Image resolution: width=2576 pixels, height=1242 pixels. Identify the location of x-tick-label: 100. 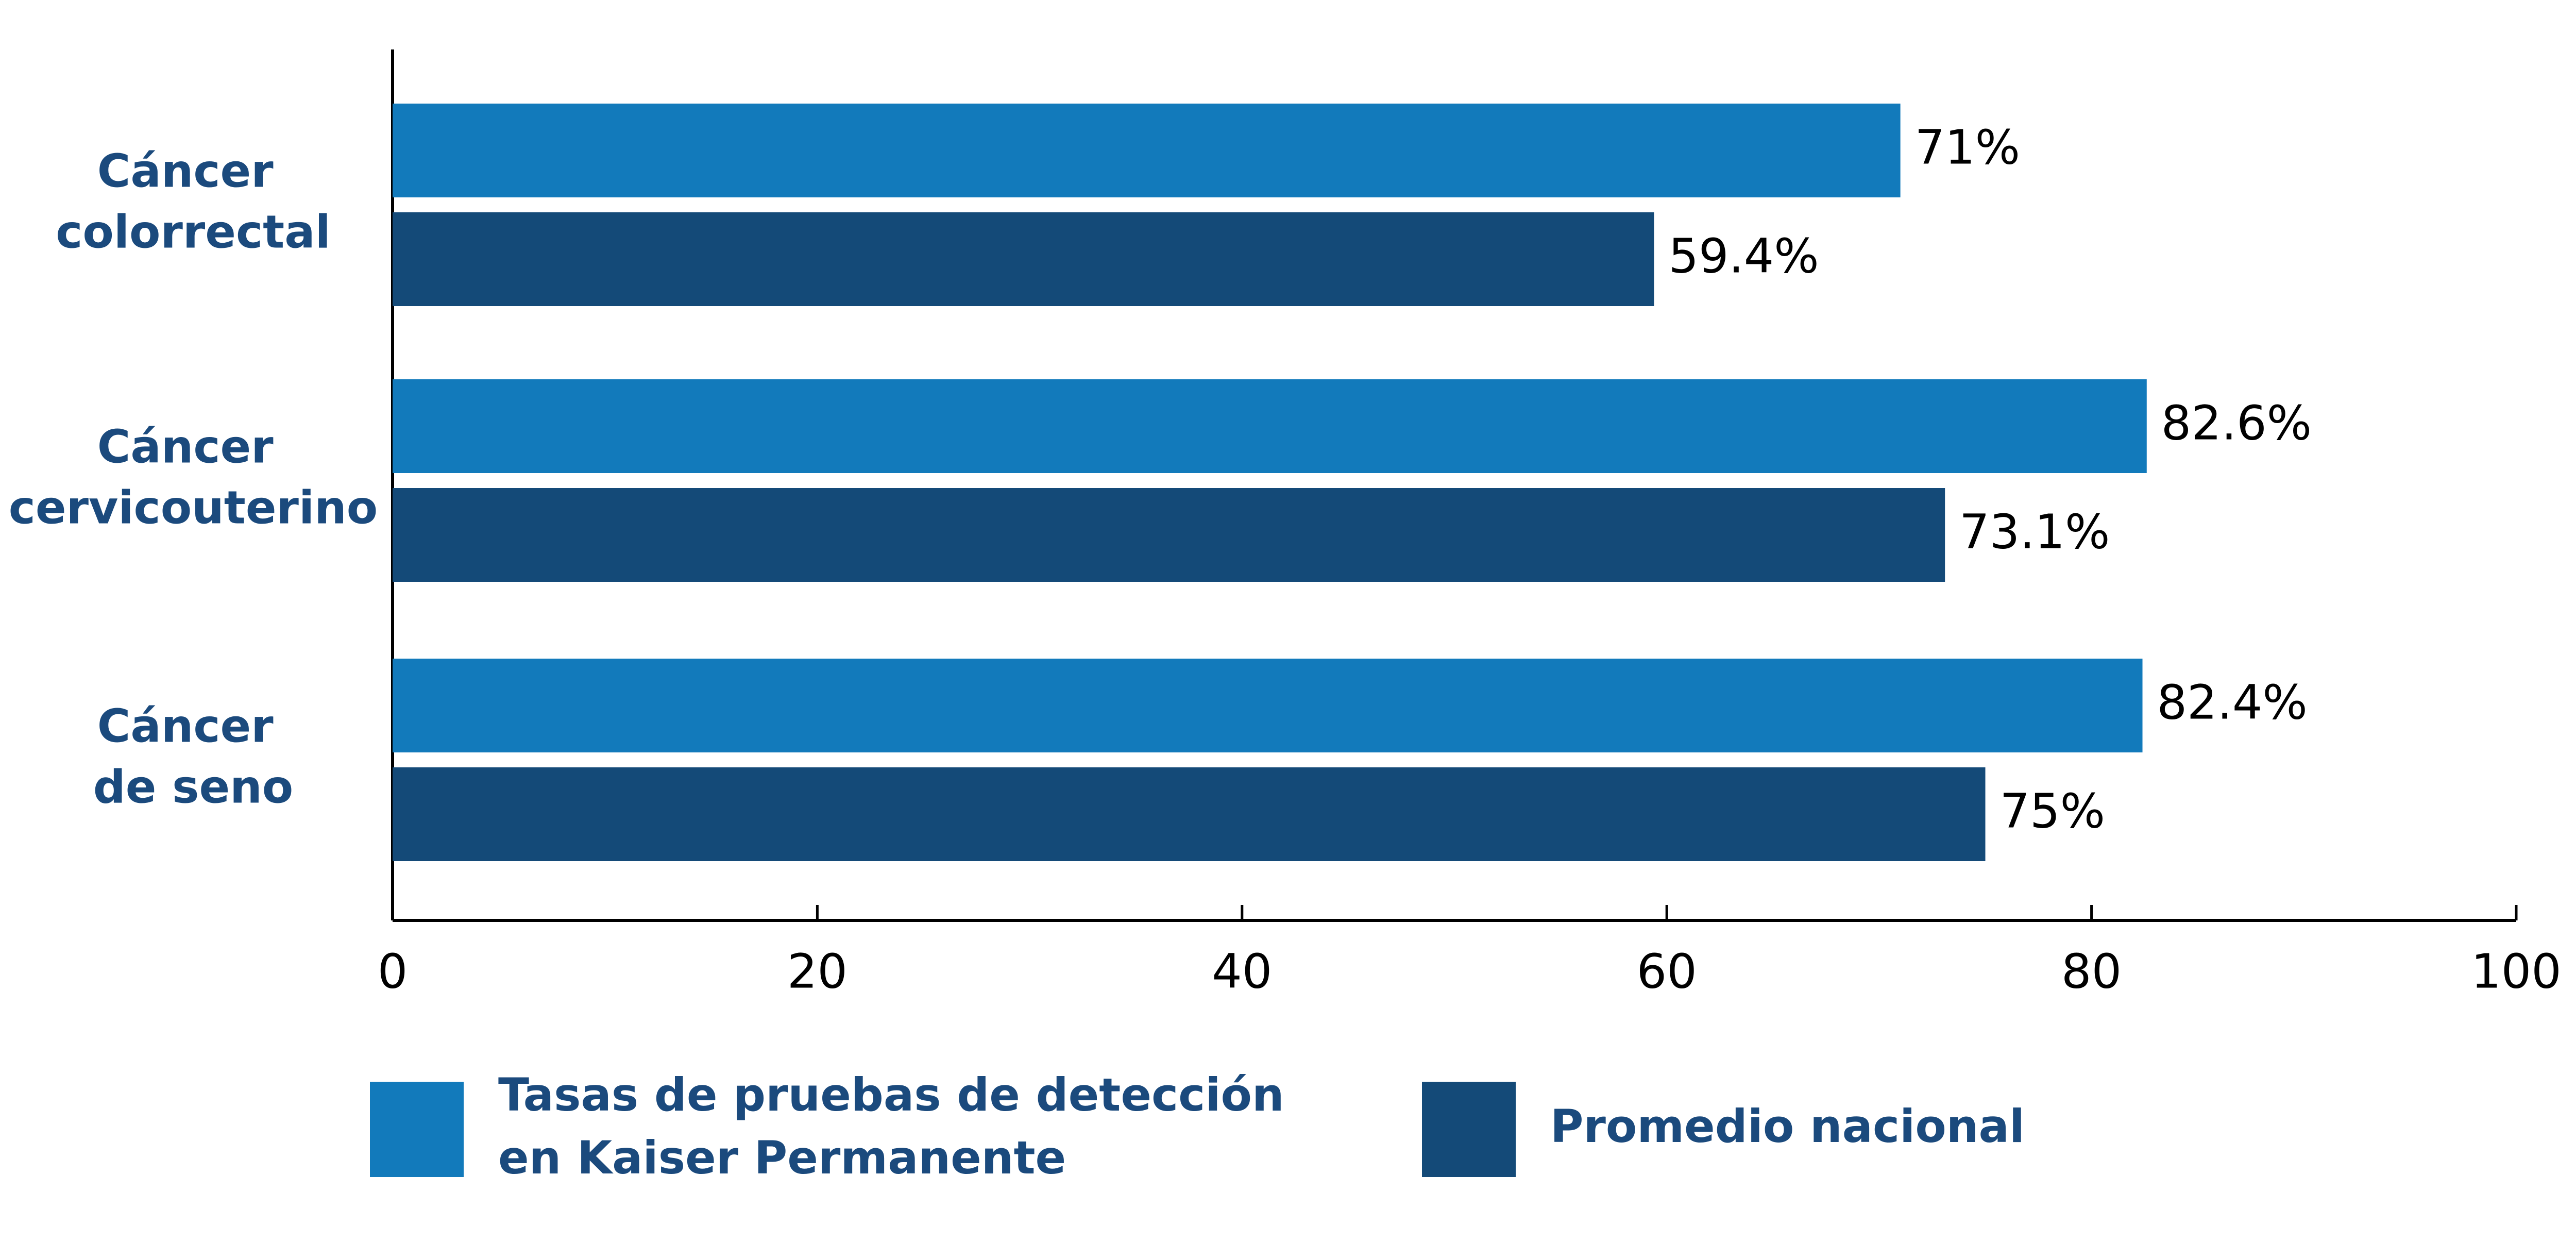
(2517, 971).